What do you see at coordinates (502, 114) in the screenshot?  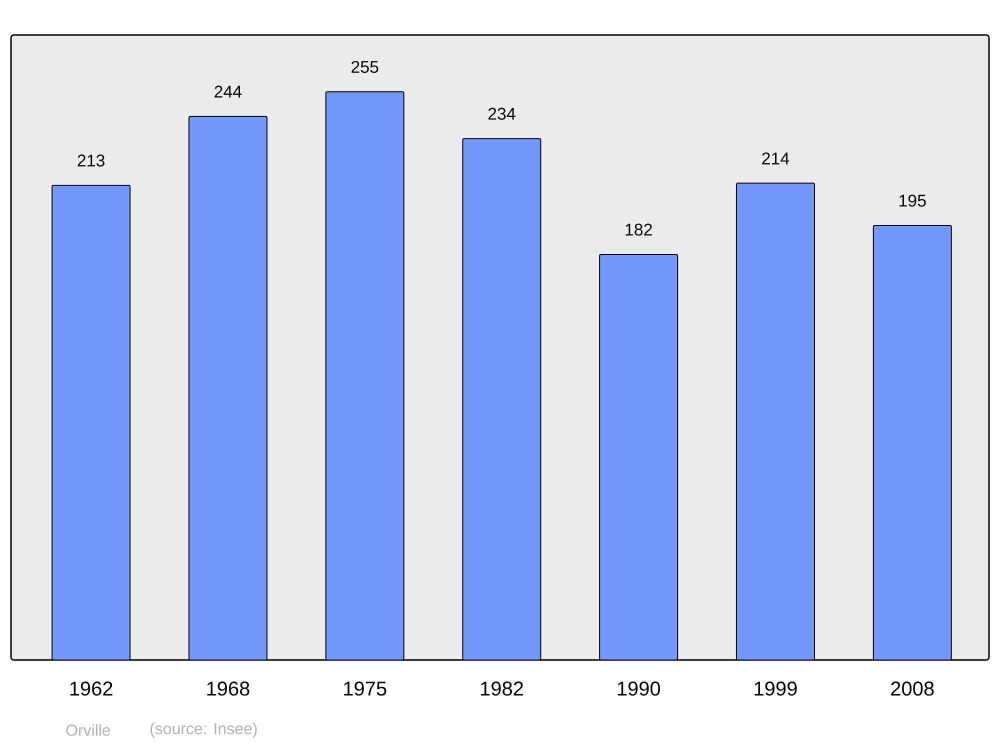 I see `data-label: 234` at bounding box center [502, 114].